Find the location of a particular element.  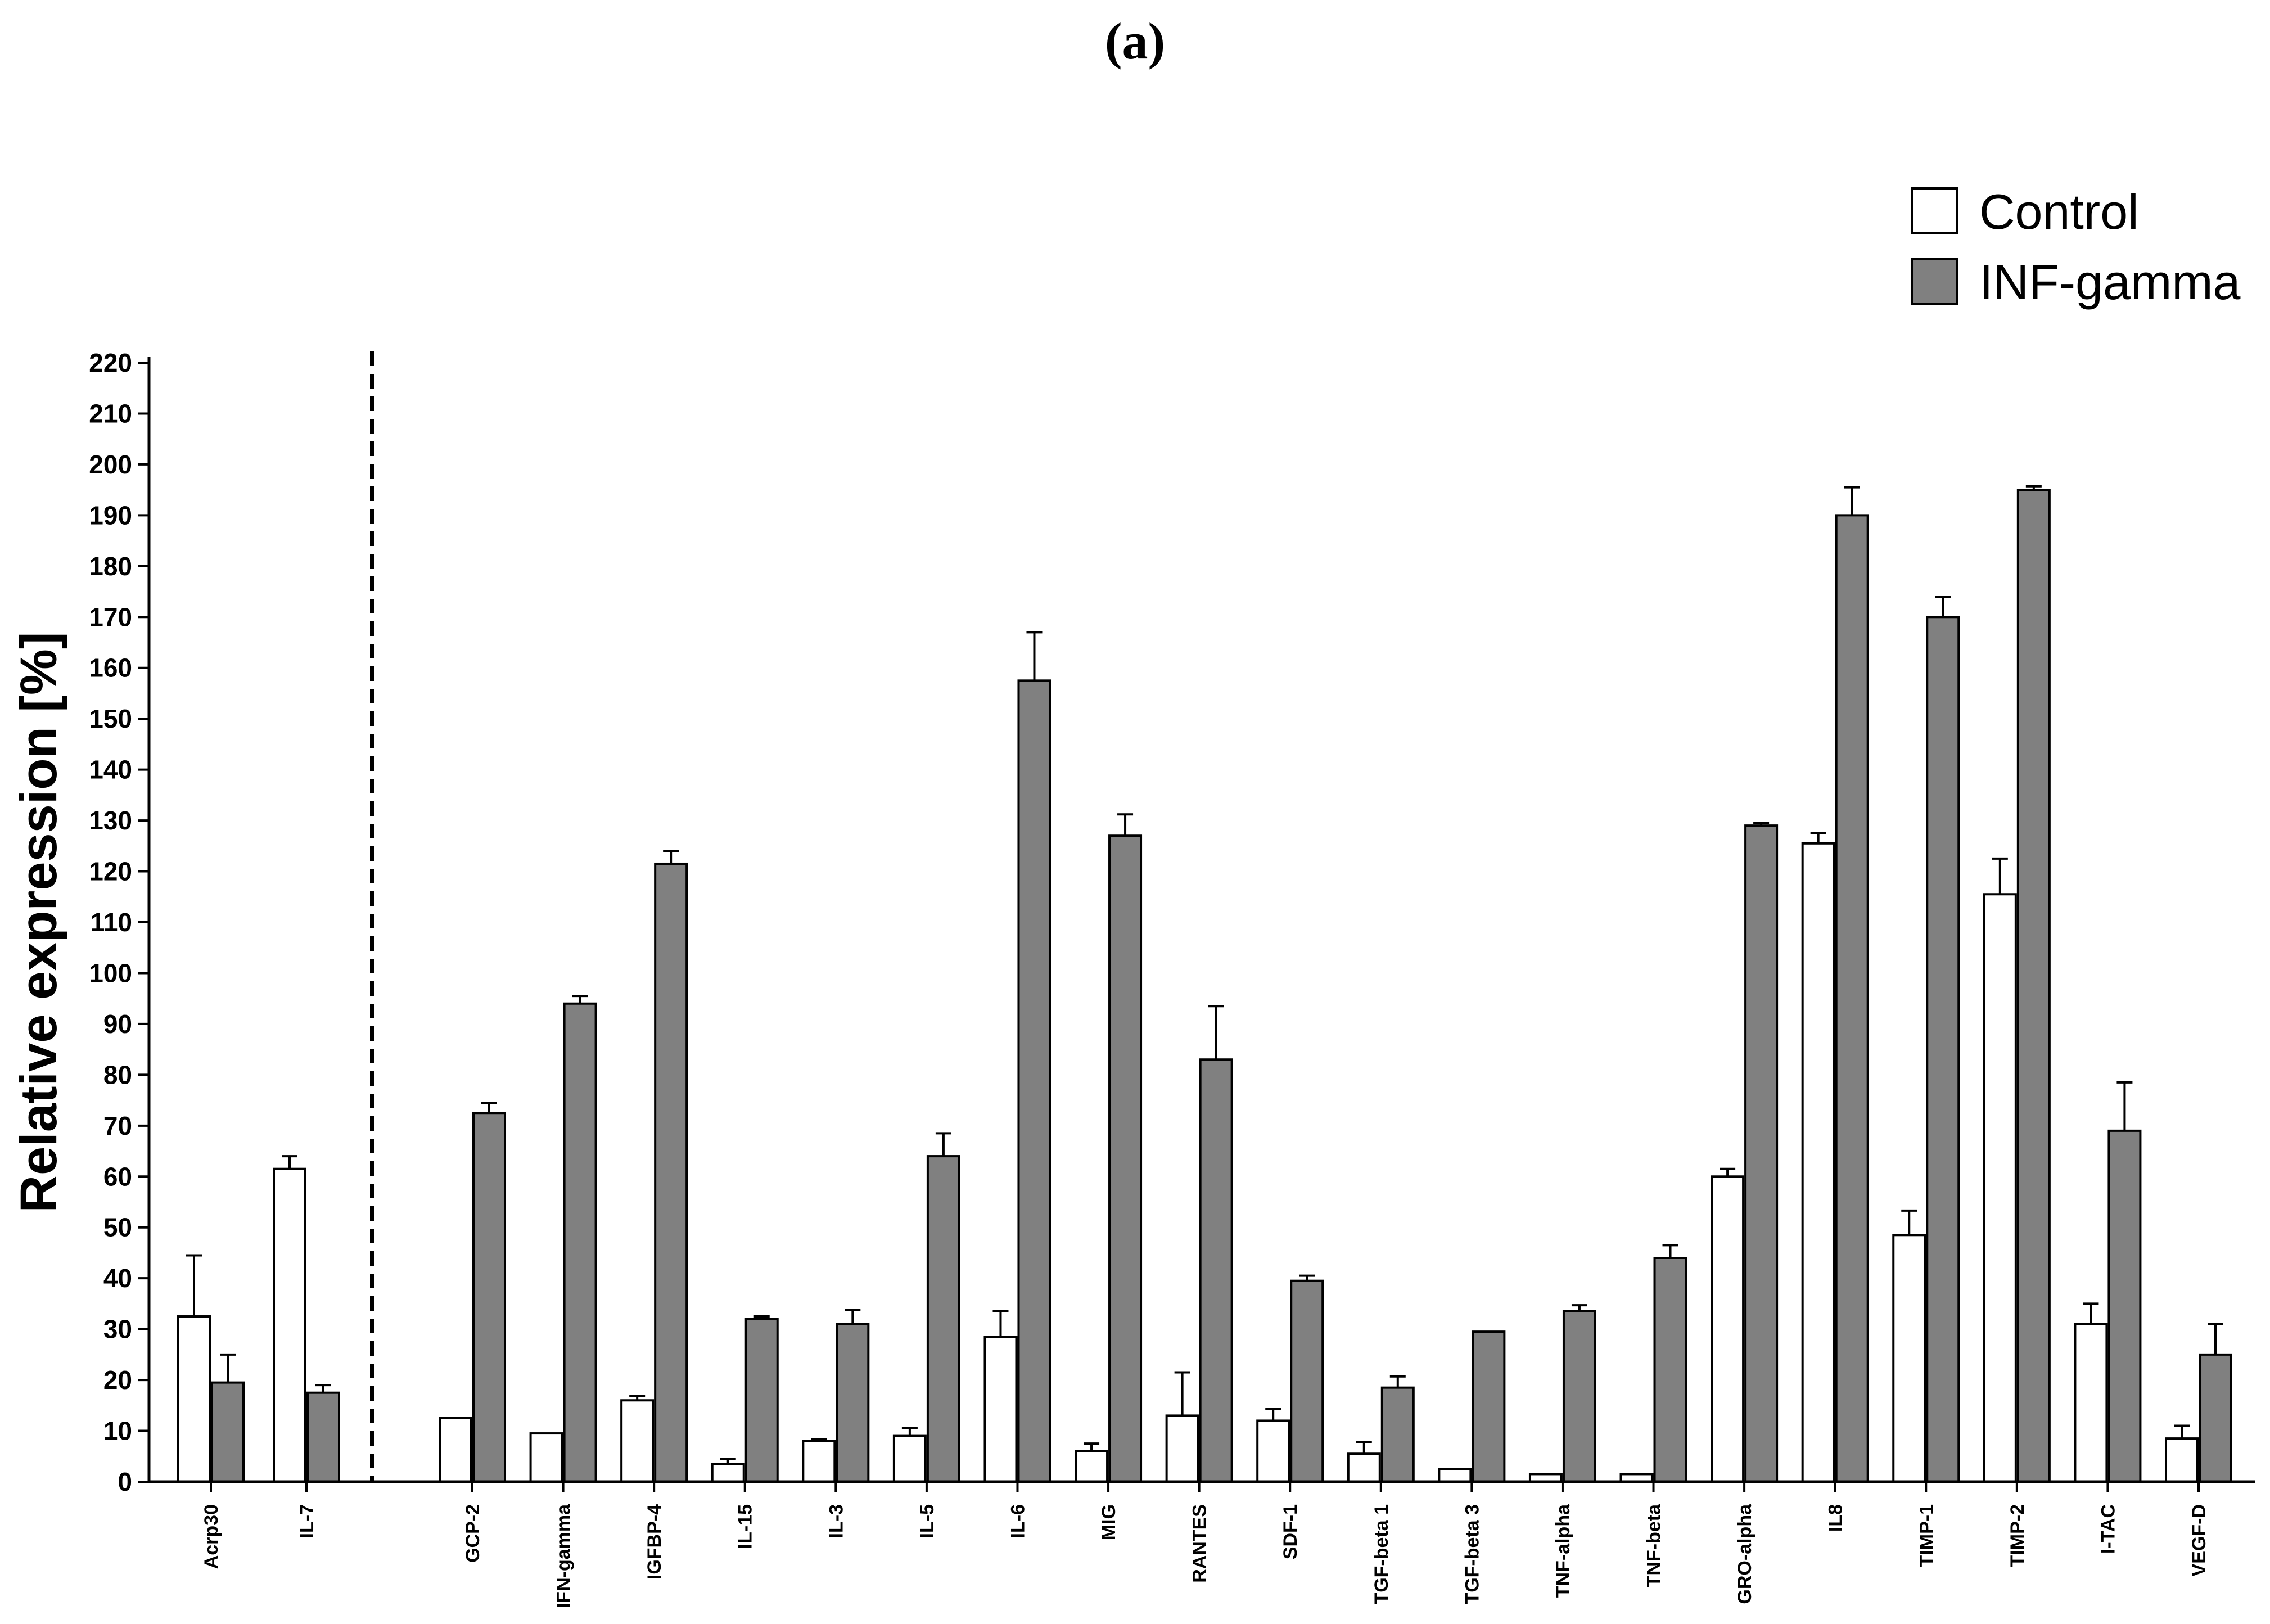

y-tick-label: 30 is located at coordinates (117, 1329).